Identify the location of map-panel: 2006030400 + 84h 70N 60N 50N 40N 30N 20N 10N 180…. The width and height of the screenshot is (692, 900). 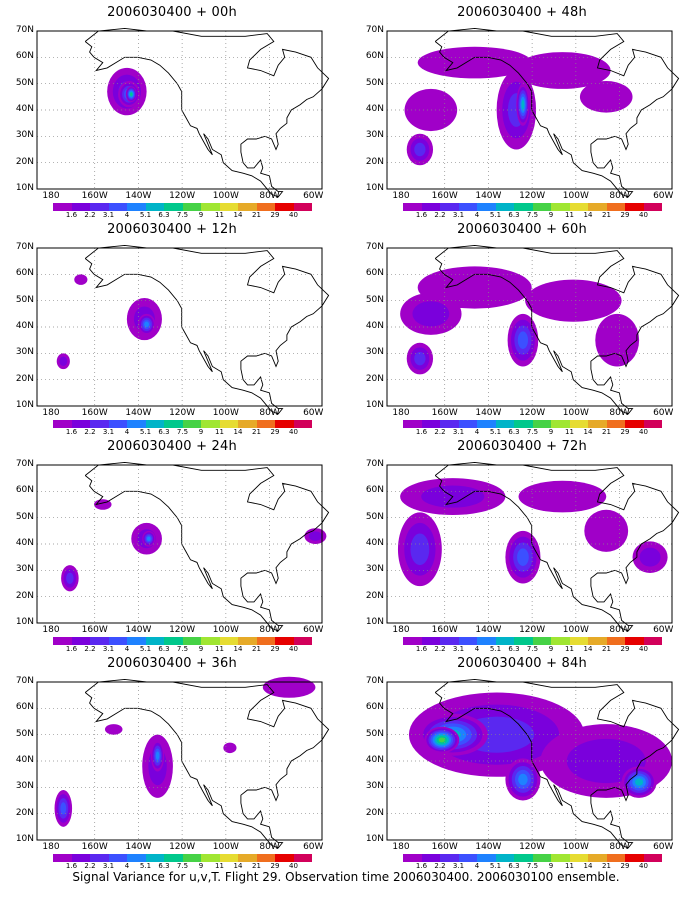
(522, 763).